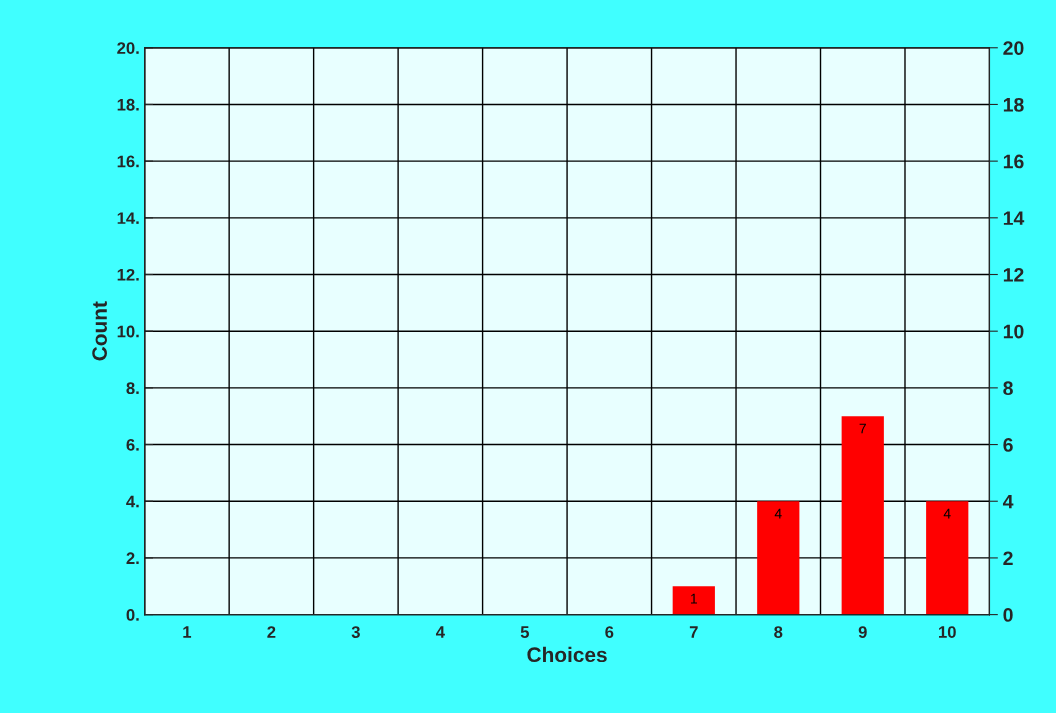  Describe the element at coordinates (99, 331) in the screenshot. I see `y-axis-title: Count` at that location.